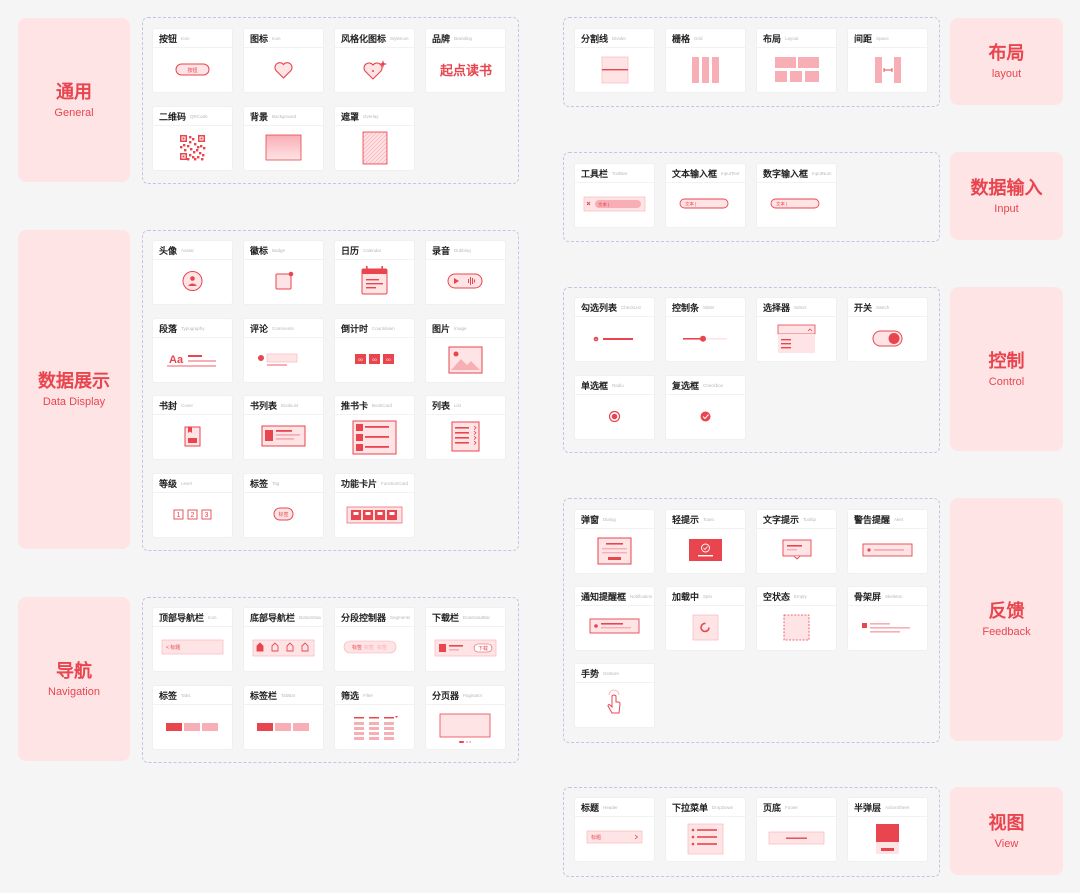 Image resolution: width=1080 pixels, height=893 pixels. Describe the element at coordinates (705, 541) in the screenshot. I see `component-card: 轻提示 Toast` at that location.